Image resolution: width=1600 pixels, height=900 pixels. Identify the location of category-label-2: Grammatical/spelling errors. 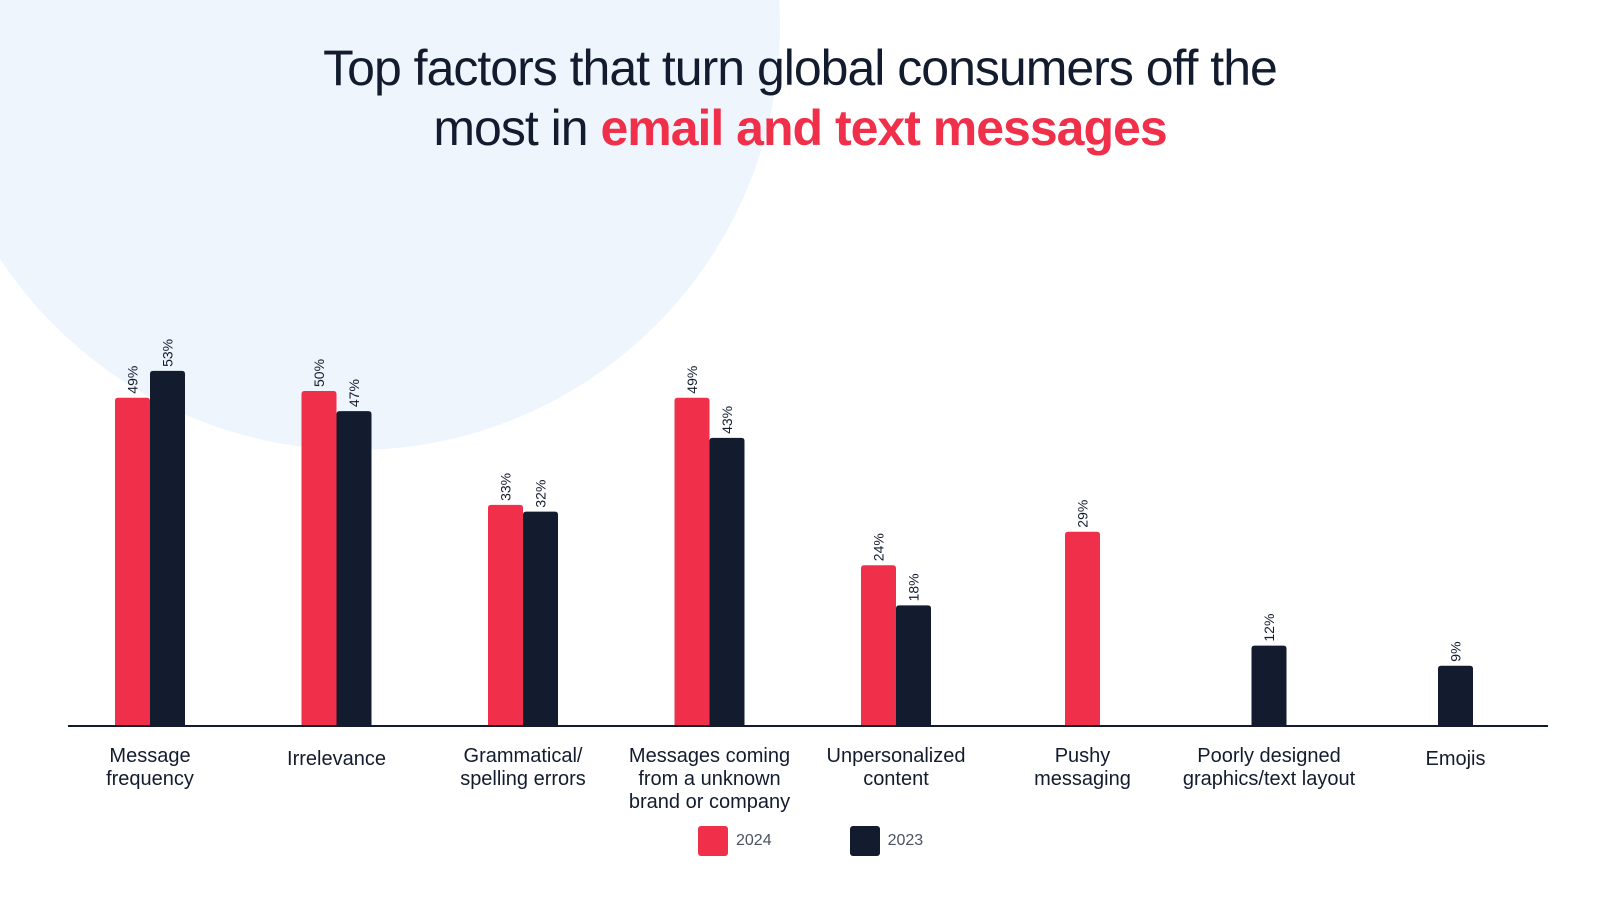
(523, 767).